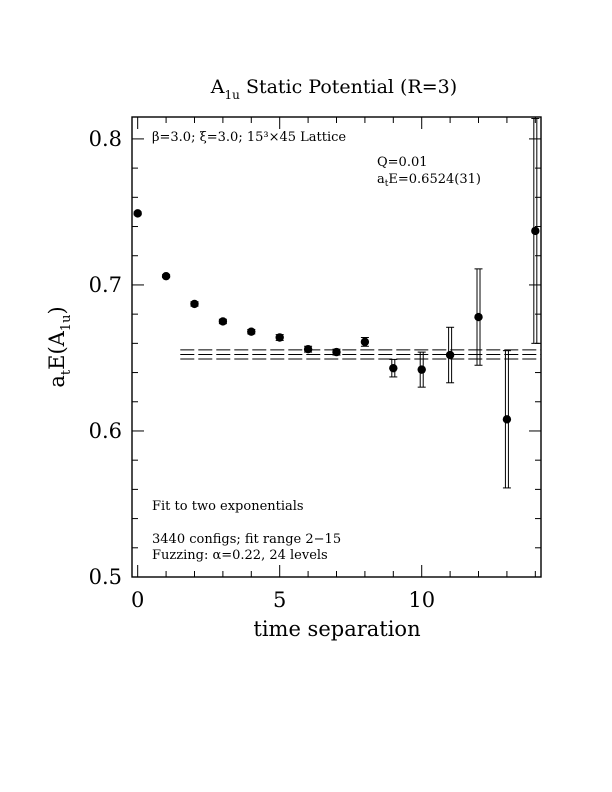 The width and height of the screenshot is (612, 792). Describe the element at coordinates (249, 137) in the screenshot. I see `lattice-annotation: β=3.0; ξ=3.0; 15³×45 Lattice` at that location.